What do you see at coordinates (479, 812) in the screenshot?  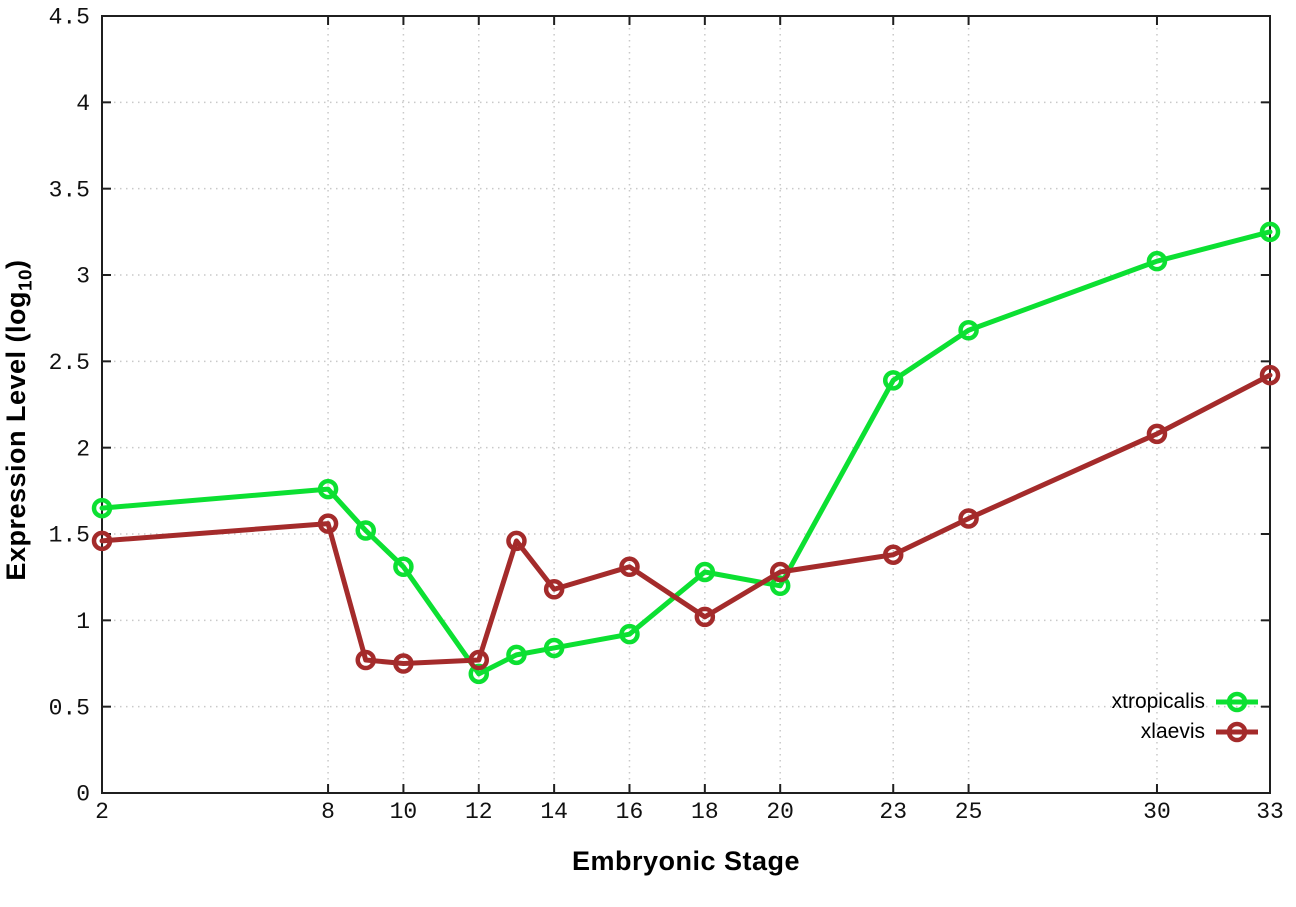 I see `x-tick-label: 12` at bounding box center [479, 812].